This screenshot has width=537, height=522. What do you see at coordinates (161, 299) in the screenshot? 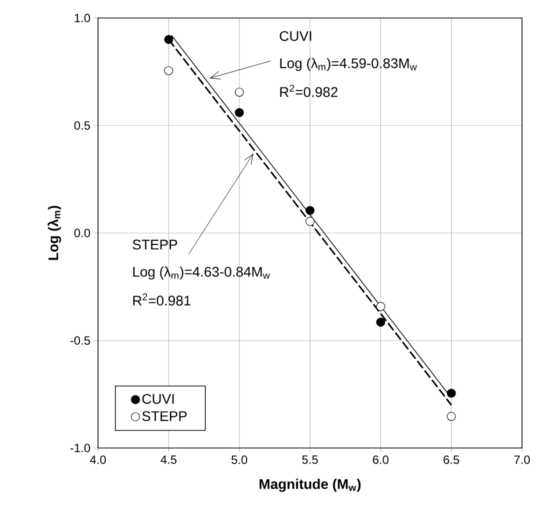
I see `annotation: R$^{2}$=0.981` at bounding box center [161, 299].